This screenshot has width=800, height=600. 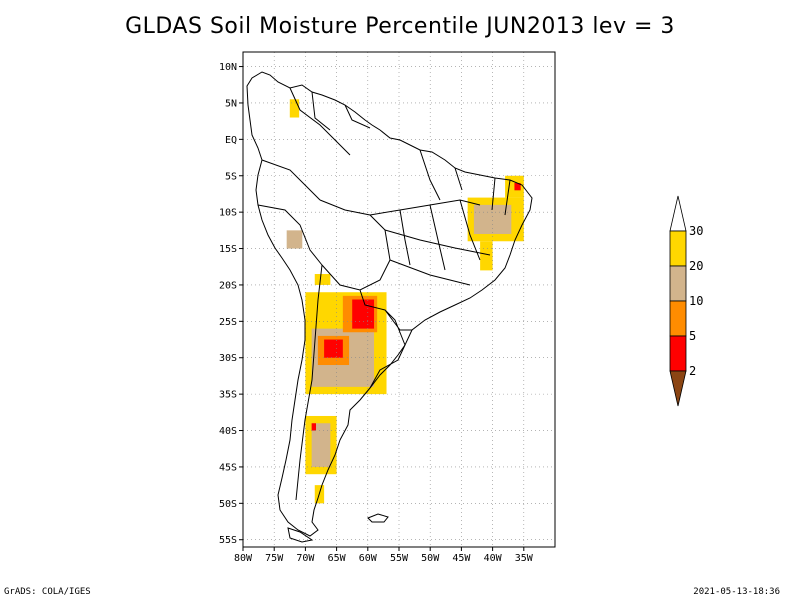 What do you see at coordinates (430, 558) in the screenshot?
I see `x-tick-label: 50W` at bounding box center [430, 558].